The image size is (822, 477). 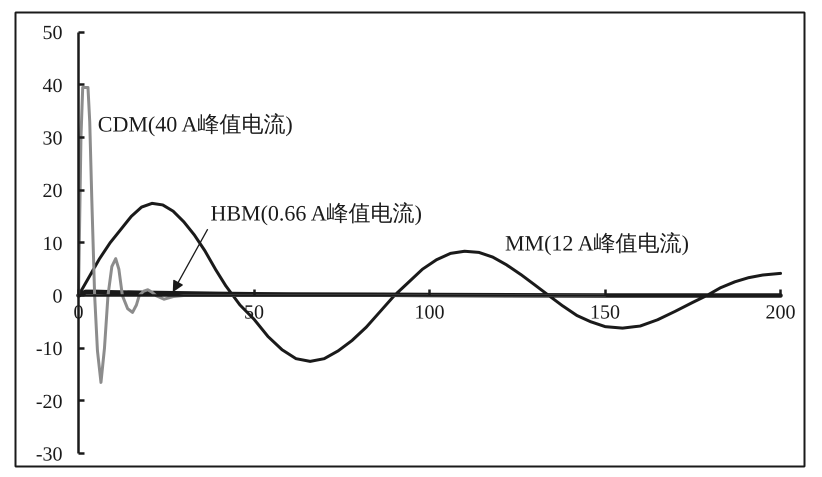 I want to click on x-tick-label: 150, so click(x=605, y=313).